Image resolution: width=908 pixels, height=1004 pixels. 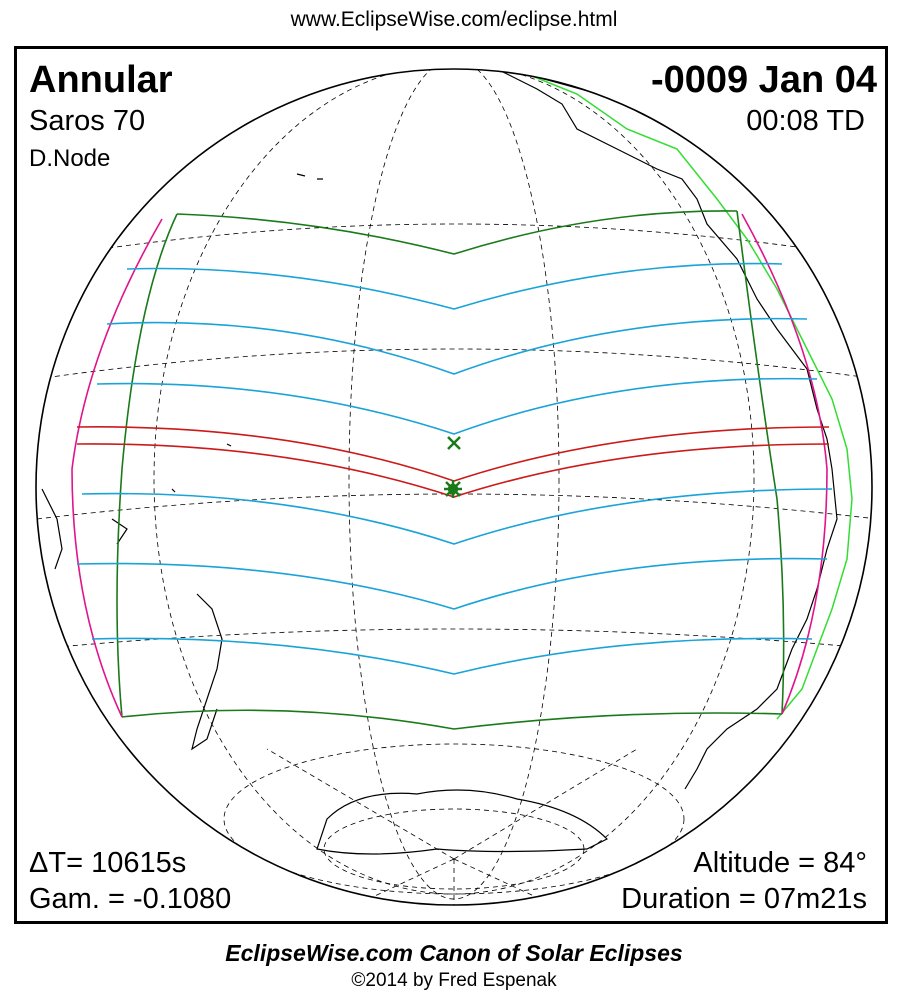 I want to click on penumbral-north-limit, so click(x=457, y=232).